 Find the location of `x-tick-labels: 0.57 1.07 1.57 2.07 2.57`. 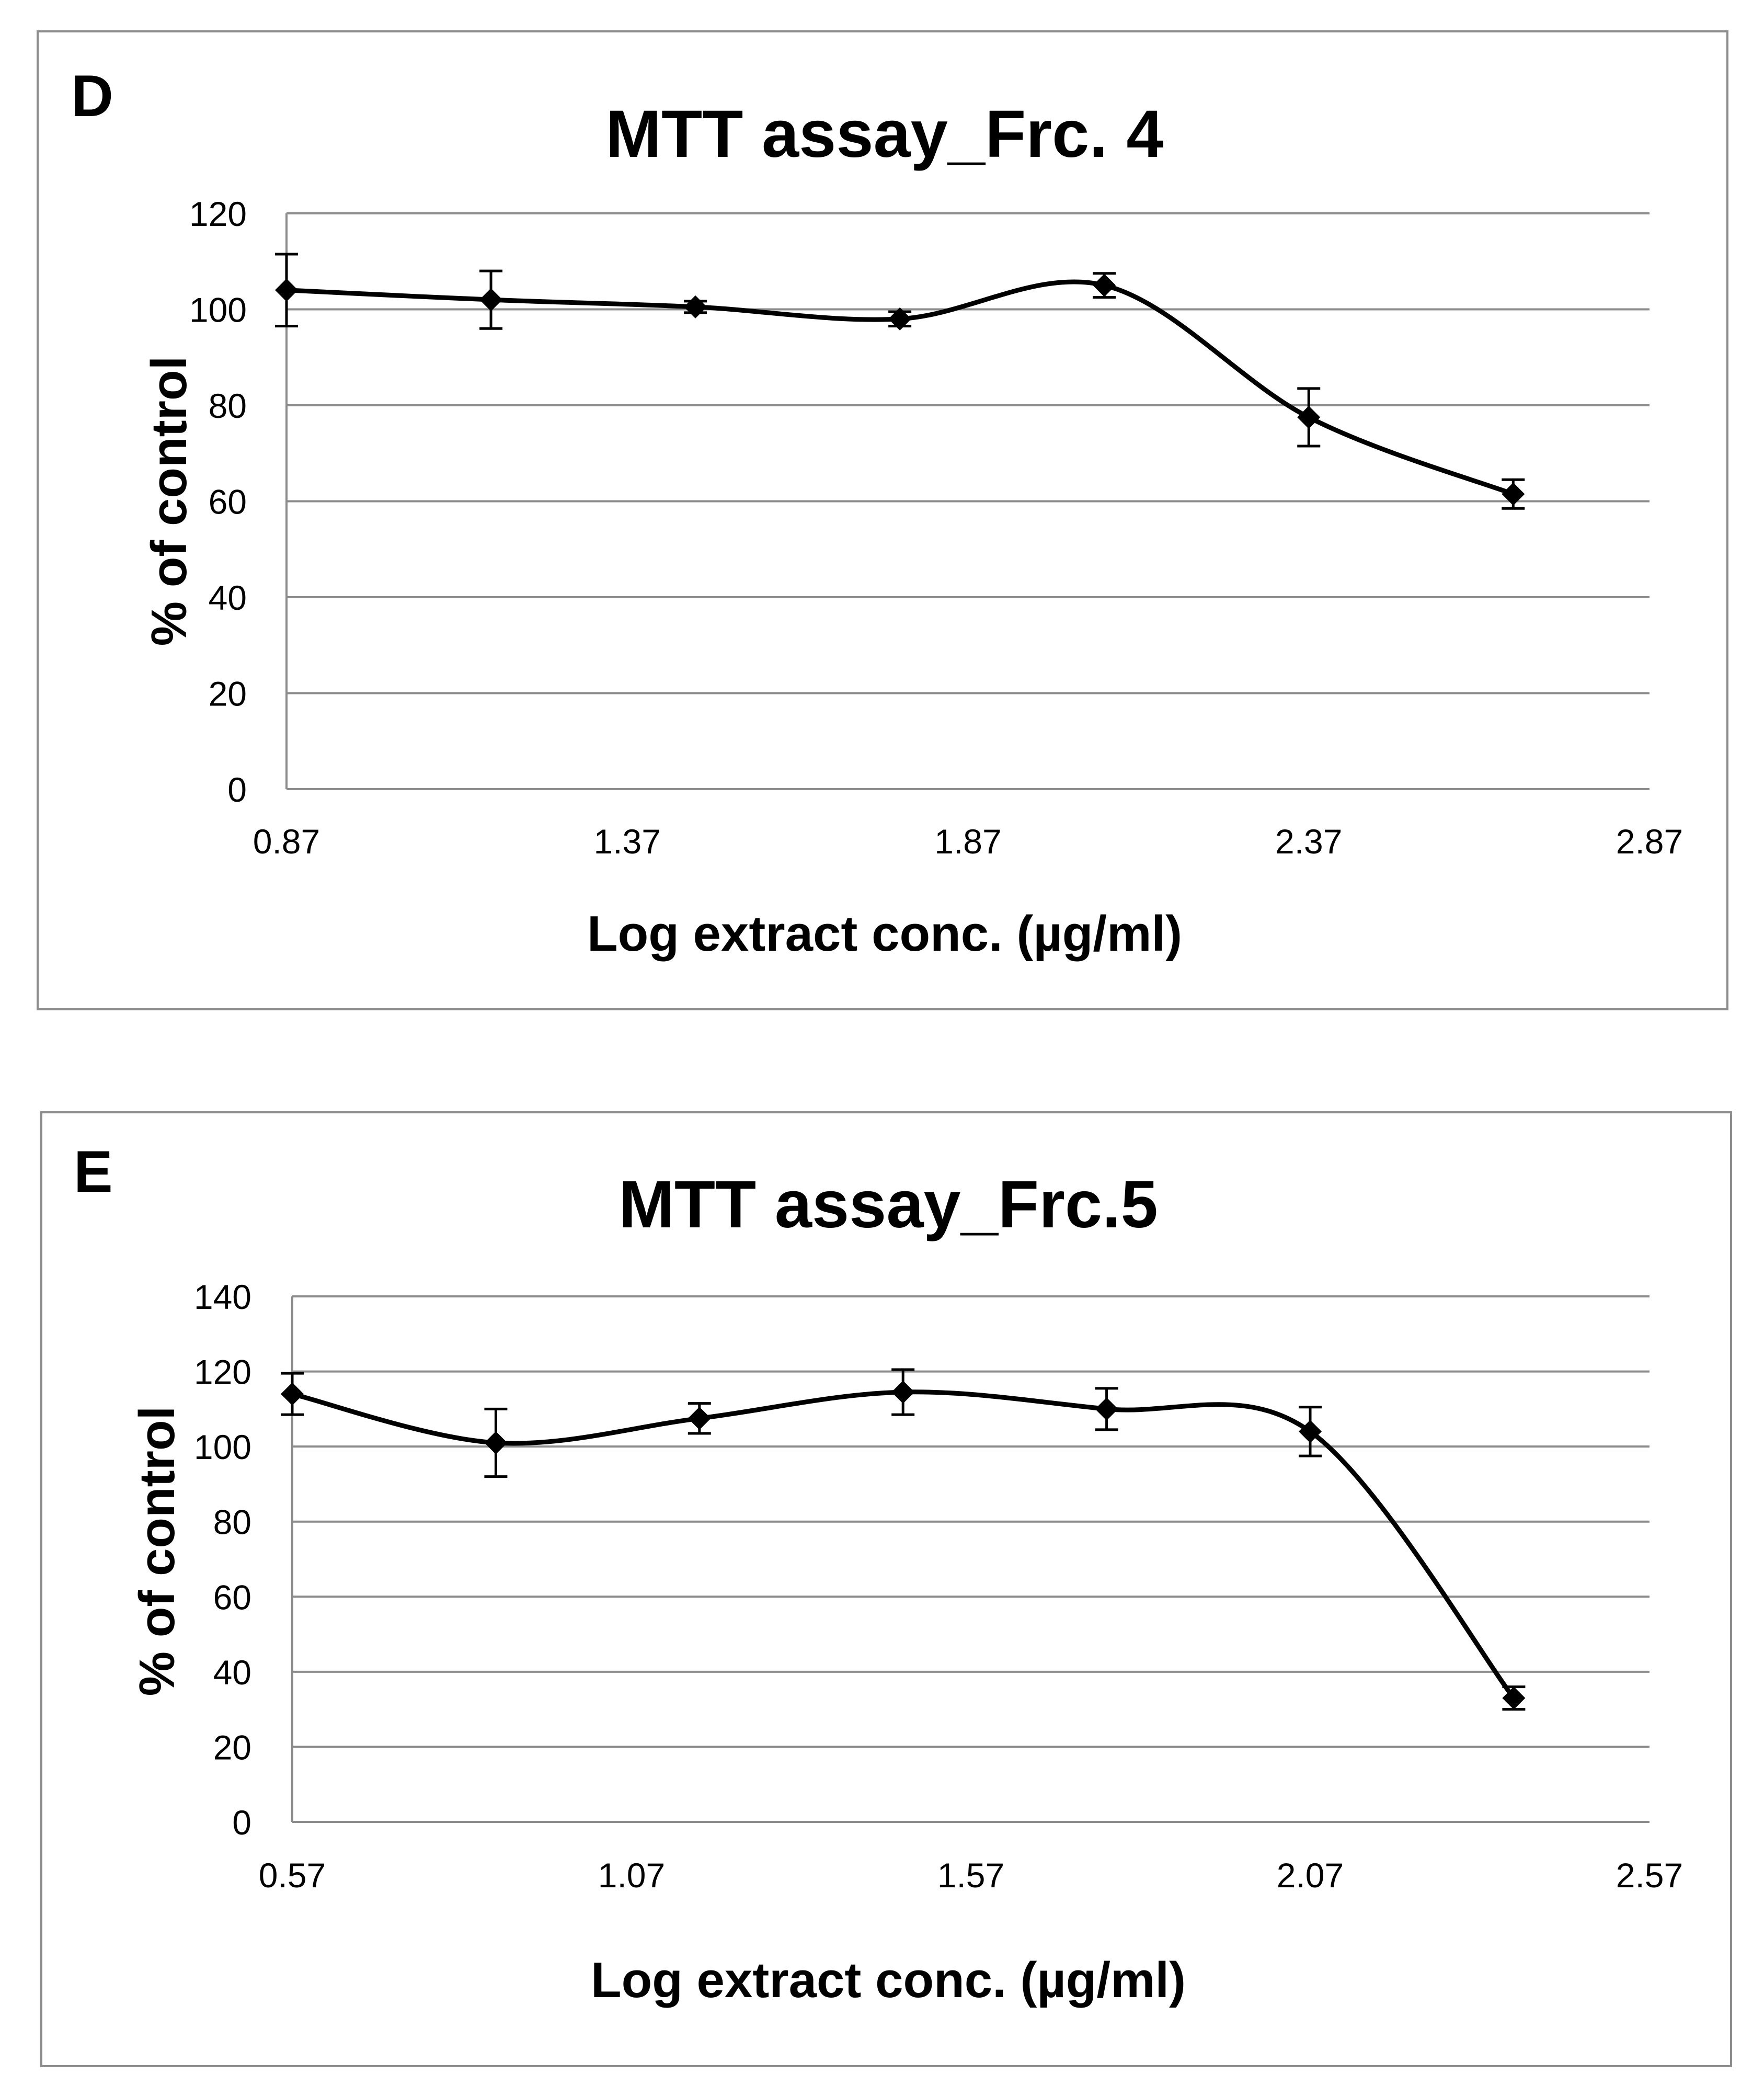

x-tick-labels: 0.57 1.07 1.57 2.07 2.57 is located at coordinates (971, 1875).